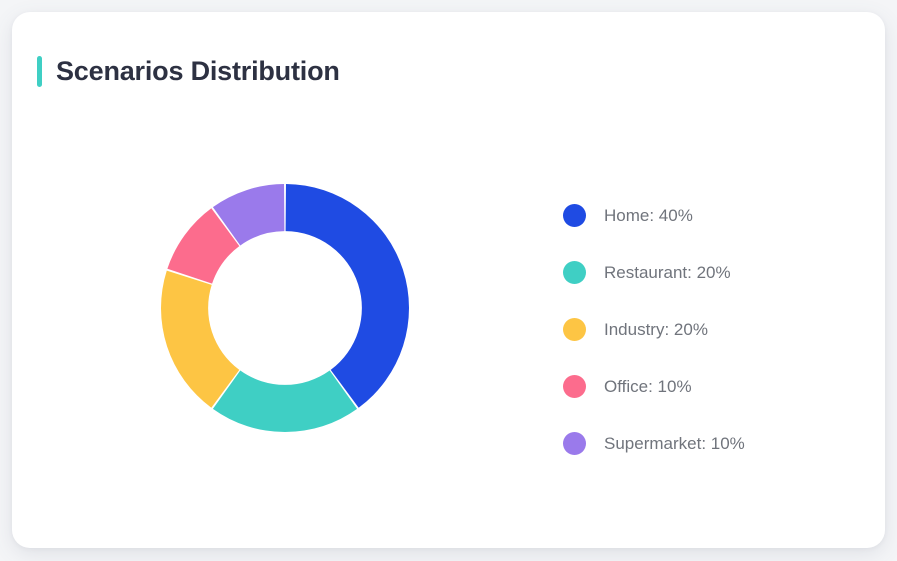 The width and height of the screenshot is (897, 561). Describe the element at coordinates (713, 386) in the screenshot. I see `legend-item-office: Office: 10%` at that location.